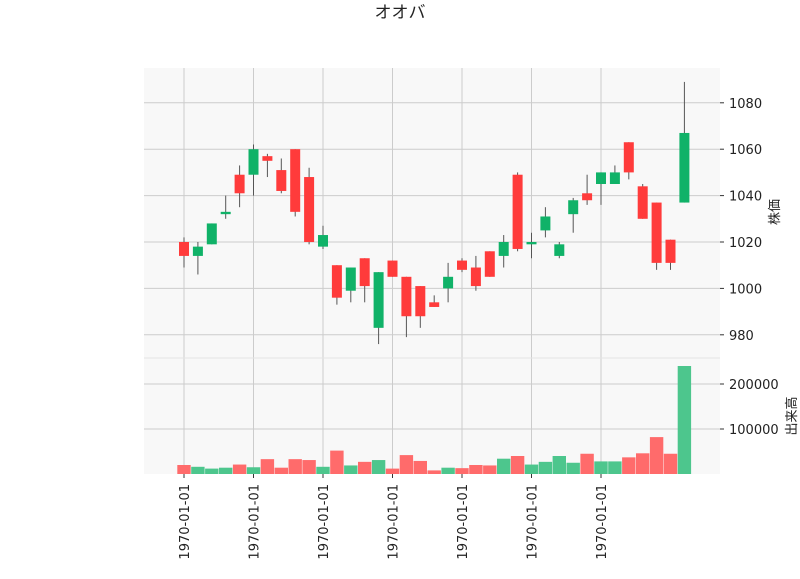  Describe the element at coordinates (745, 289) in the screenshot. I see `price-tick-label: 1000` at that location.